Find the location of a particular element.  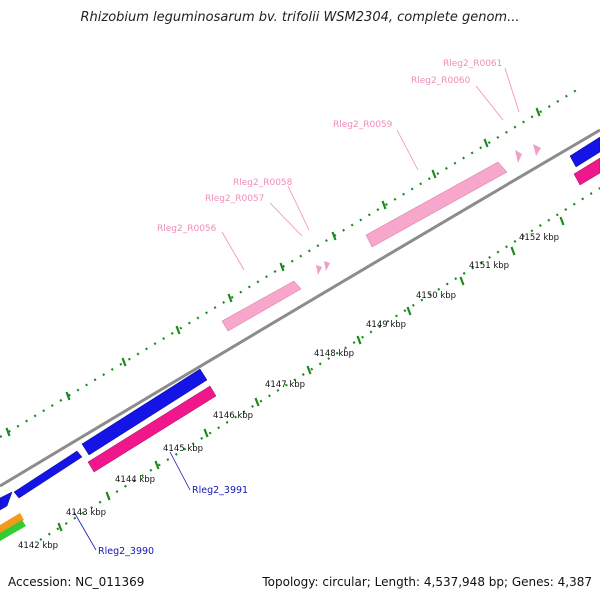

rna-label: Rleg2_R0056 is located at coordinates (187, 229).